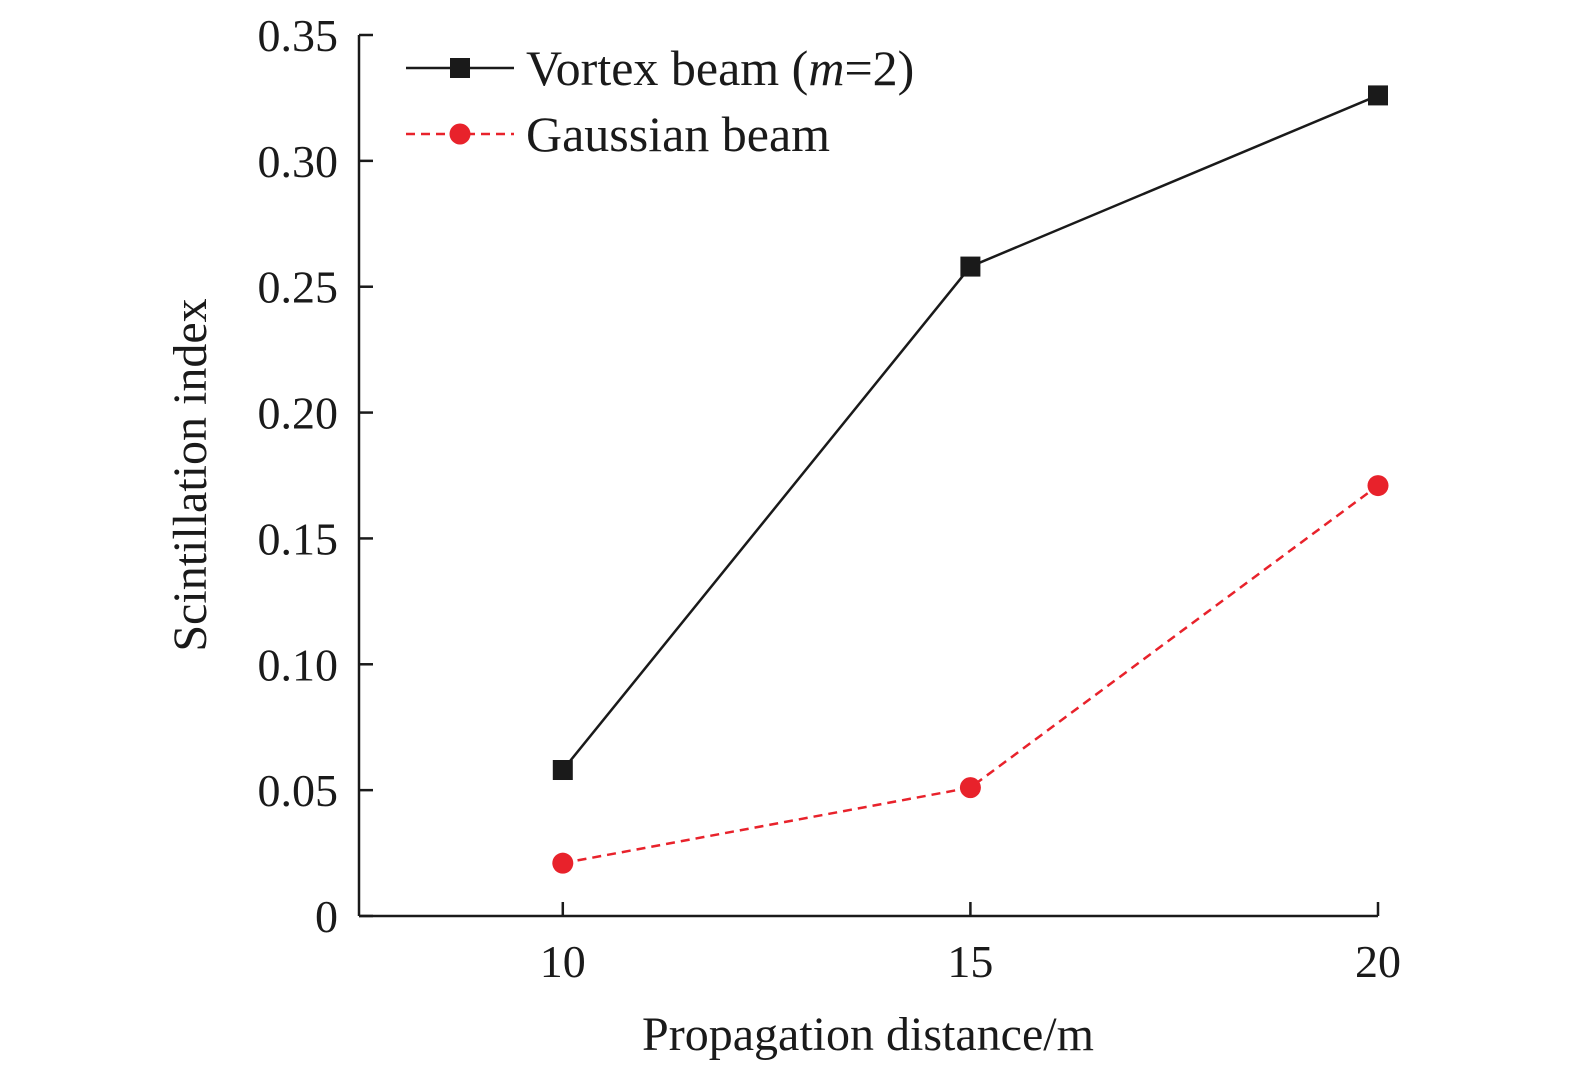 Image resolution: width=1575 pixels, height=1075 pixels. I want to click on y-tick-label: 0.35, so click(298, 35).